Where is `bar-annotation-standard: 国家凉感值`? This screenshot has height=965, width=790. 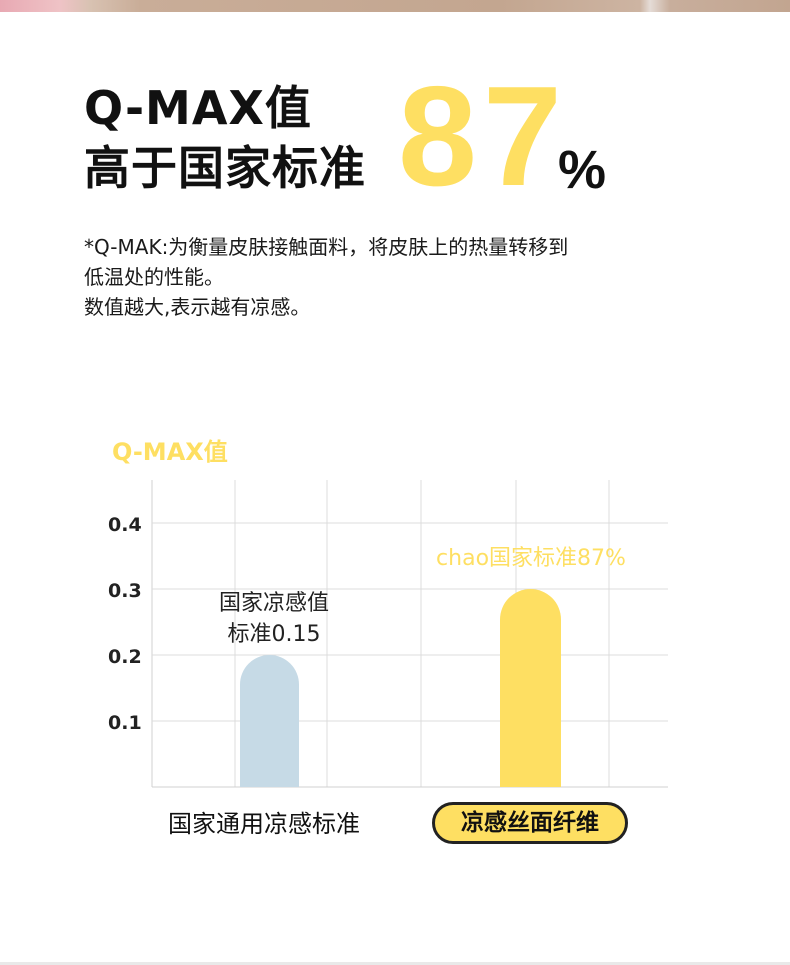
bar-annotation-standard: 国家凉感值 is located at coordinates (274, 603).